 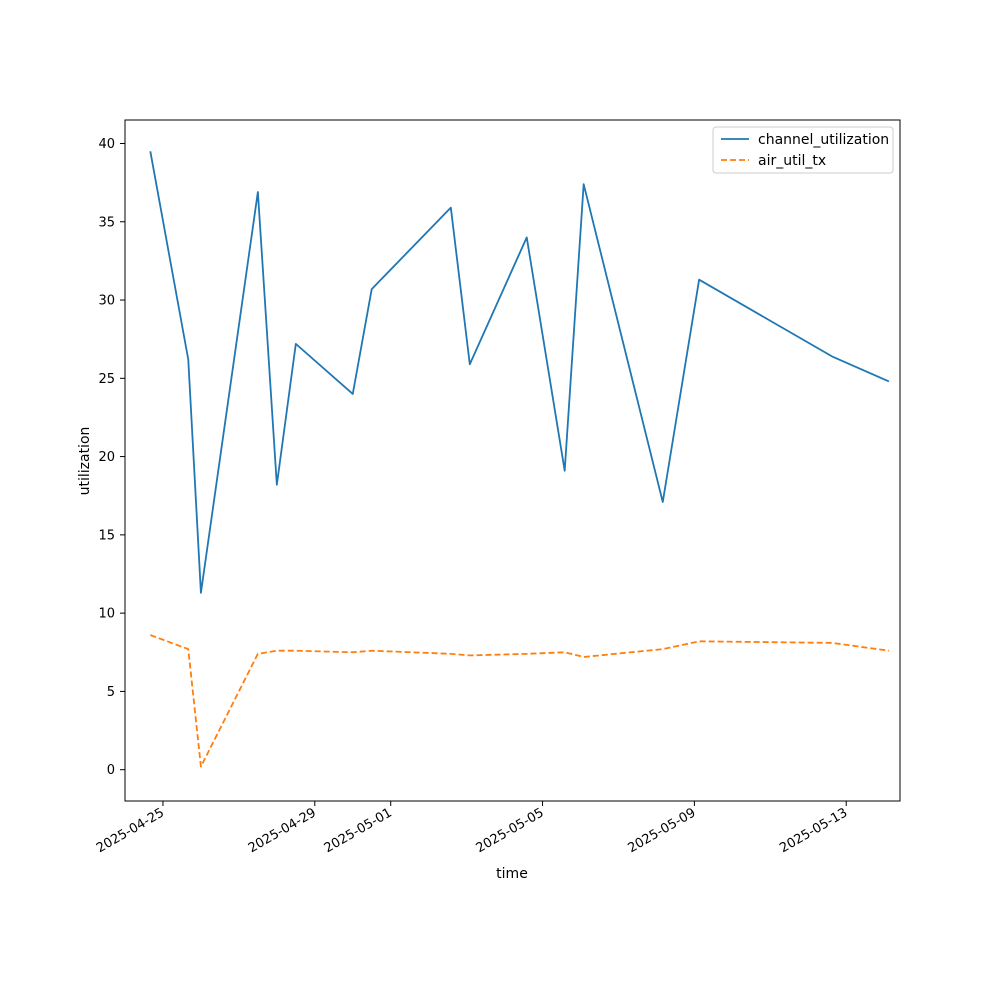 What do you see at coordinates (512, 874) in the screenshot?
I see `x-axis-label: time` at bounding box center [512, 874].